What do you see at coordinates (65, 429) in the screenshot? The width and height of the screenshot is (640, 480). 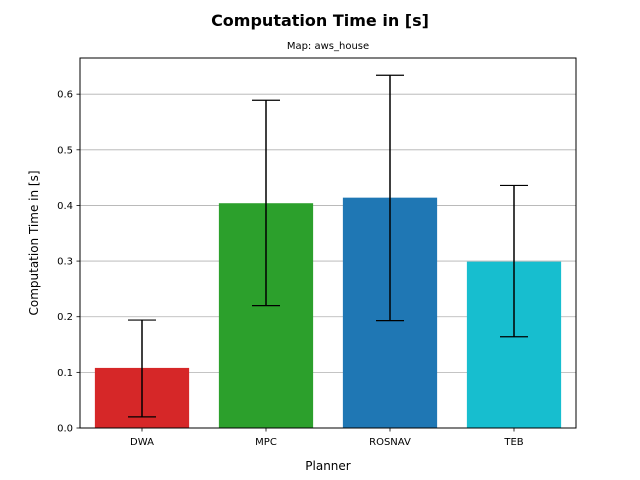 I see `y-tick-label: 0.0` at bounding box center [65, 429].